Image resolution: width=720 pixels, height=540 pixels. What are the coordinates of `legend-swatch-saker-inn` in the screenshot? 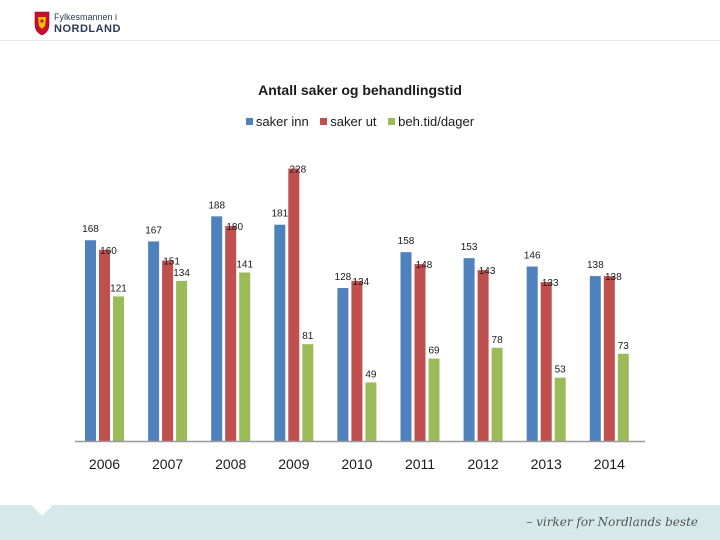 It's located at (249, 121).